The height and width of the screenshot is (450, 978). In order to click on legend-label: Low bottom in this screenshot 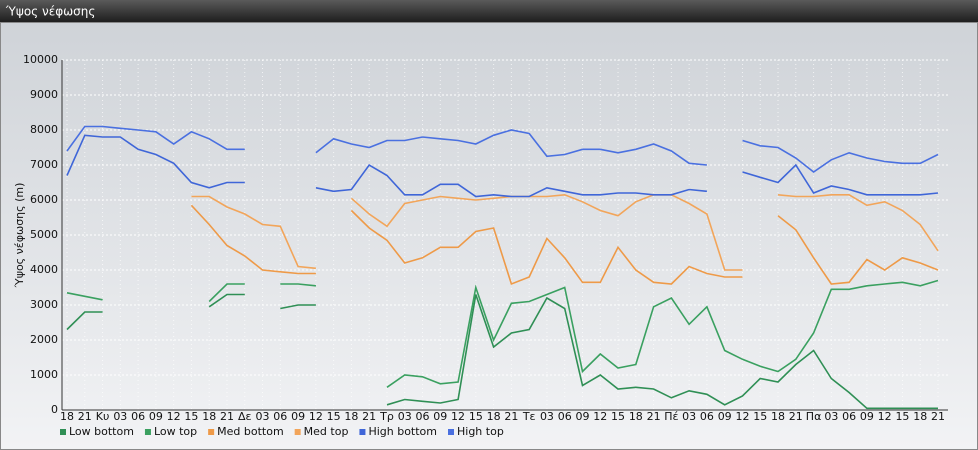, I will do `click(101, 431)`.